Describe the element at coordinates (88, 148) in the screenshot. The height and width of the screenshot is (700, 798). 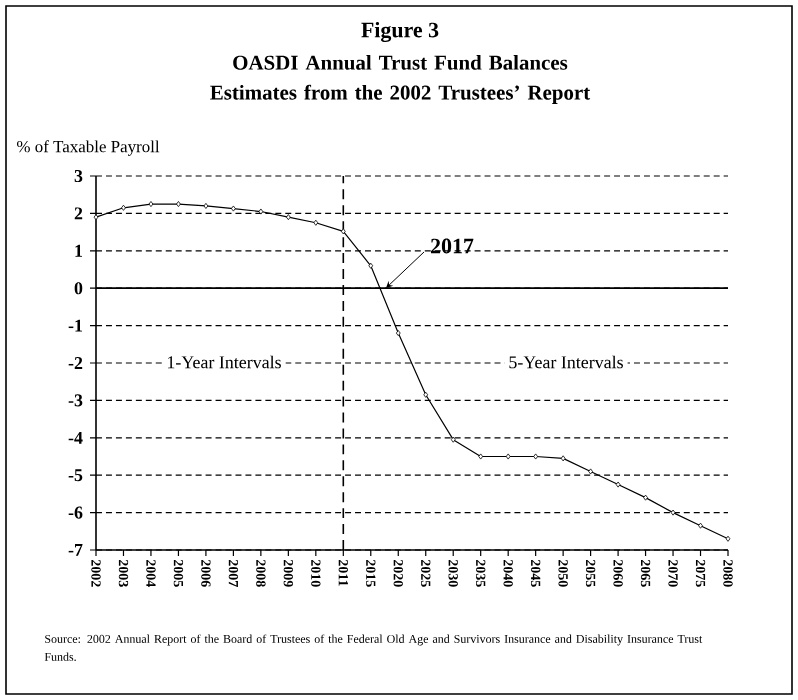
I see `y-axis-title: % of Taxable Payroll` at that location.